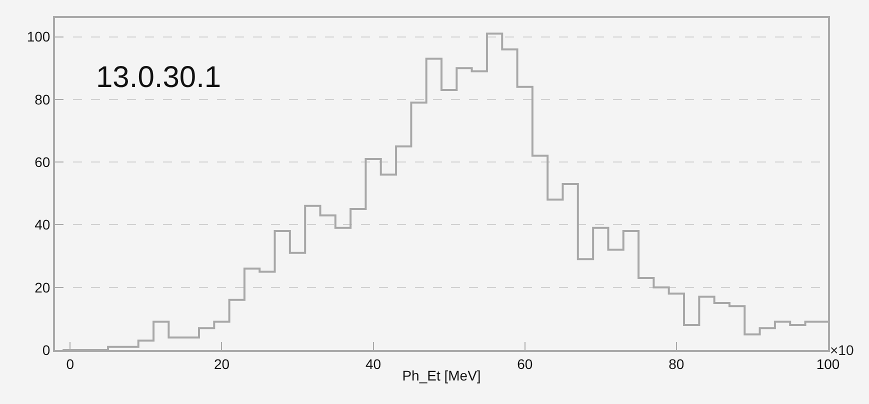 The width and height of the screenshot is (869, 404). I want to click on x-tick-label: 80, so click(676, 364).